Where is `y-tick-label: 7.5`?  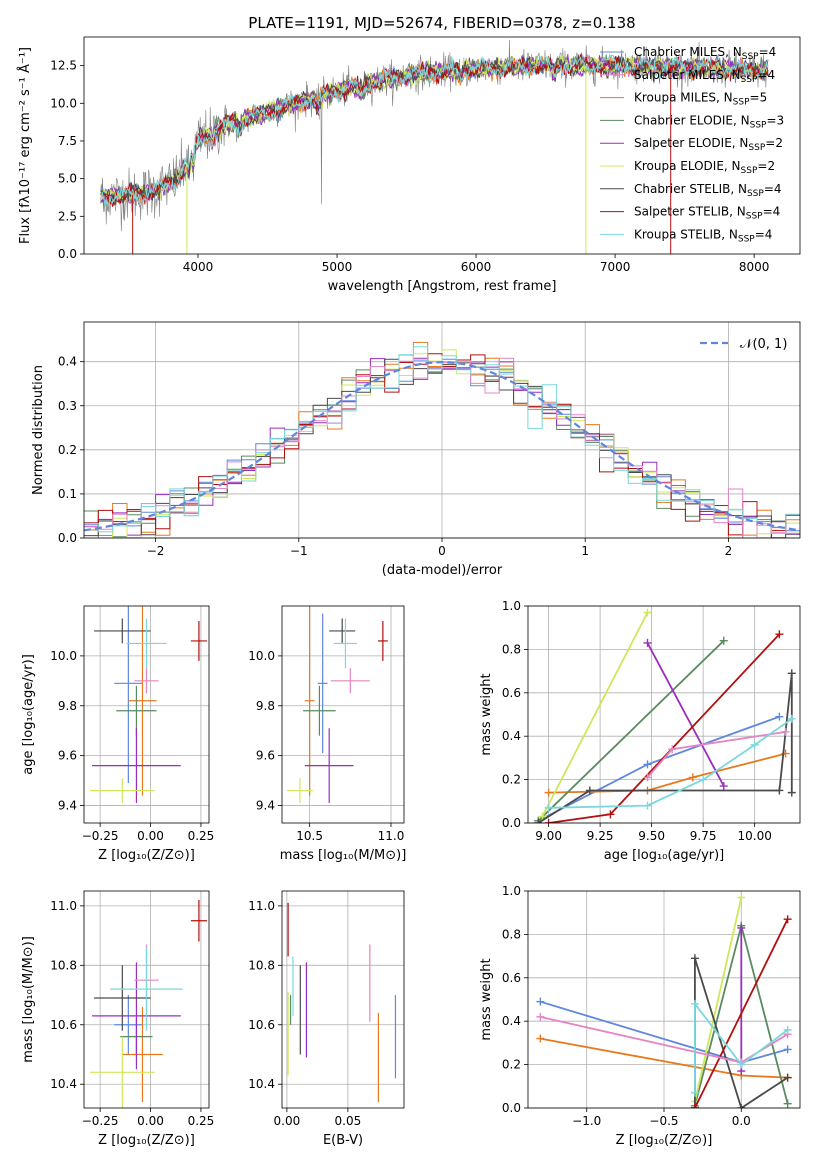
y-tick-label: 7.5 is located at coordinates (67, 141).